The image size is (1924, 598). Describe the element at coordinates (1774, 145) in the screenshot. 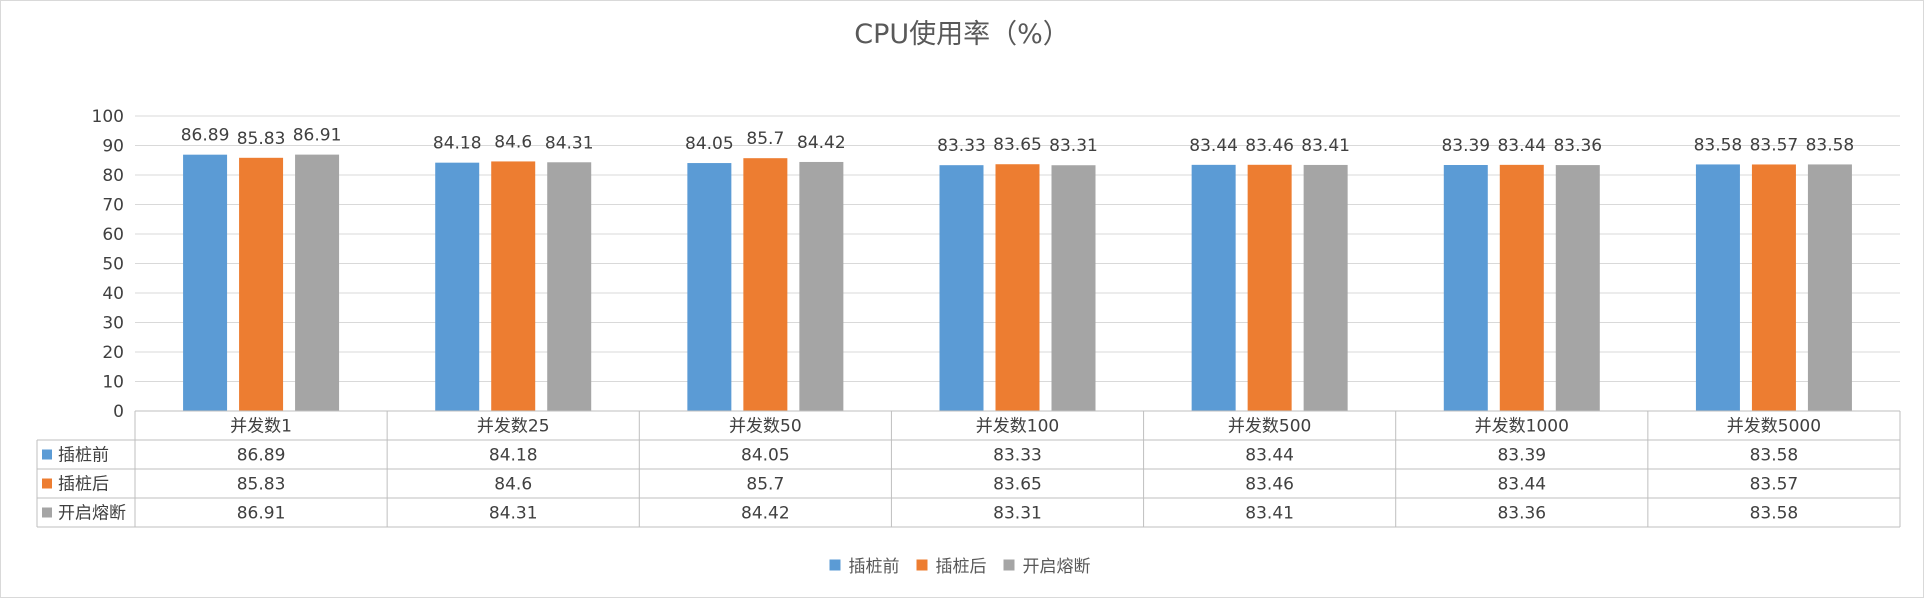

I see `data-label: 83.57` at that location.